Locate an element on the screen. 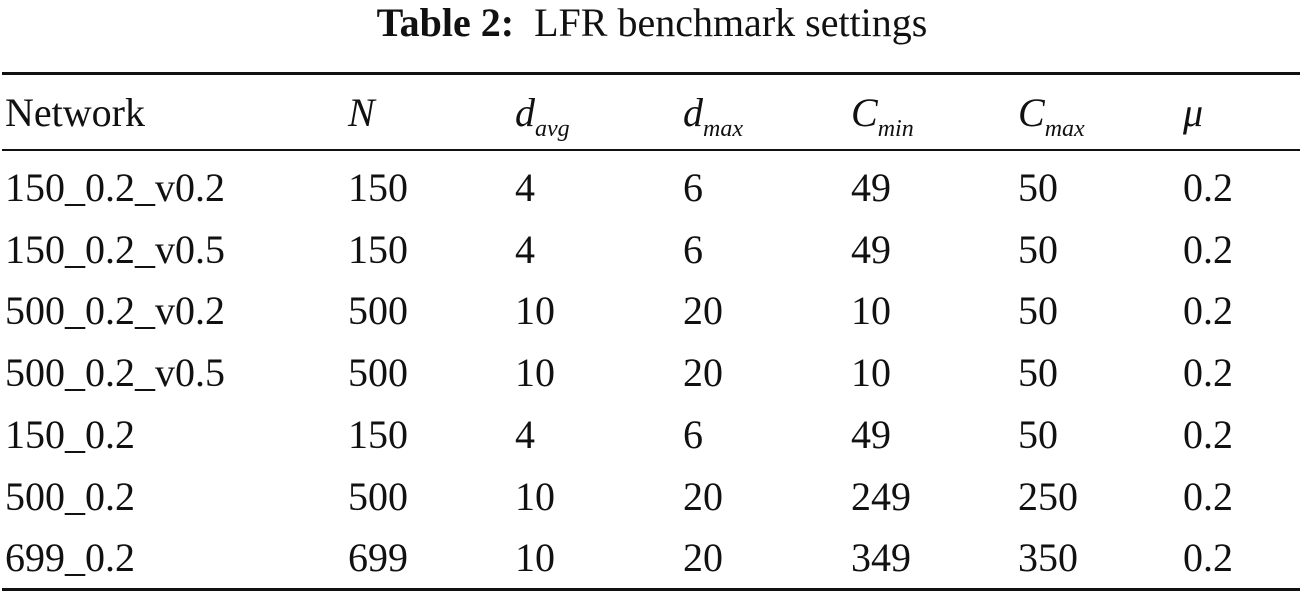 The image size is (1304, 596). header-cell: Network is located at coordinates (75, 113).